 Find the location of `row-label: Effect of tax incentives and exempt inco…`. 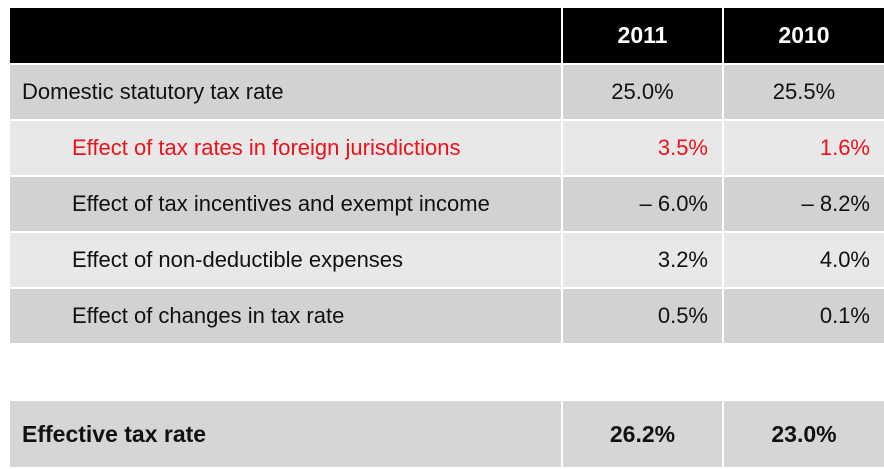

row-label: Effect of tax incentives and exempt inco… is located at coordinates (285, 204).